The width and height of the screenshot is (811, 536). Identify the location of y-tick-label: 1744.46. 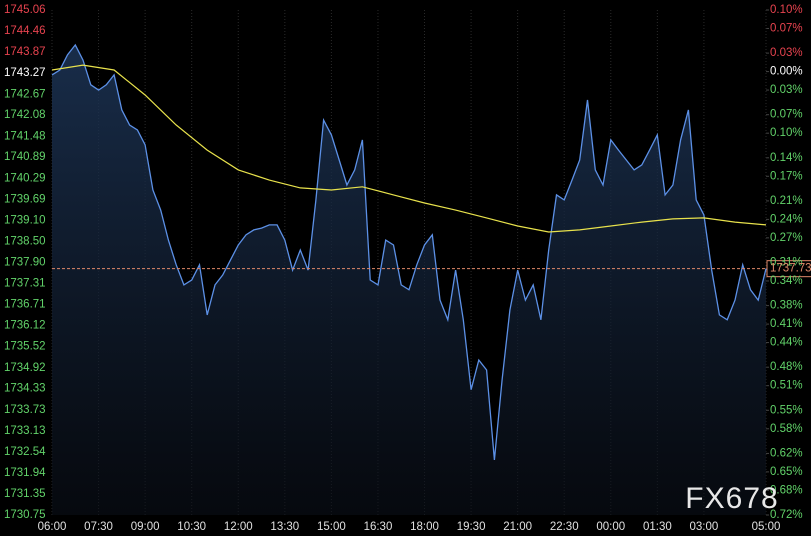
(25, 31).